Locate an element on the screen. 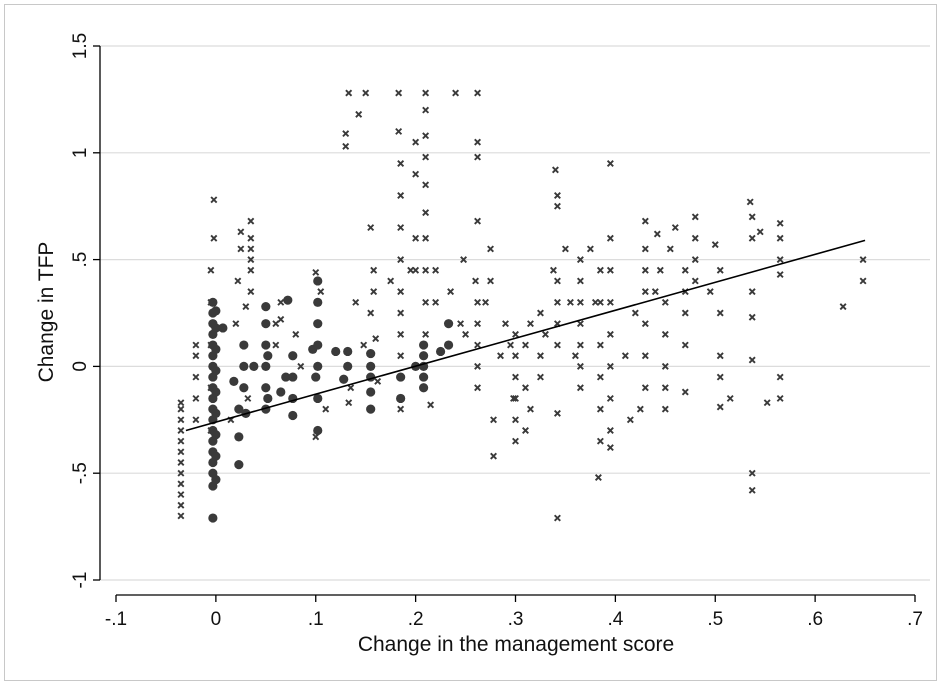  x-tick-label: .2 is located at coordinates (416, 619).